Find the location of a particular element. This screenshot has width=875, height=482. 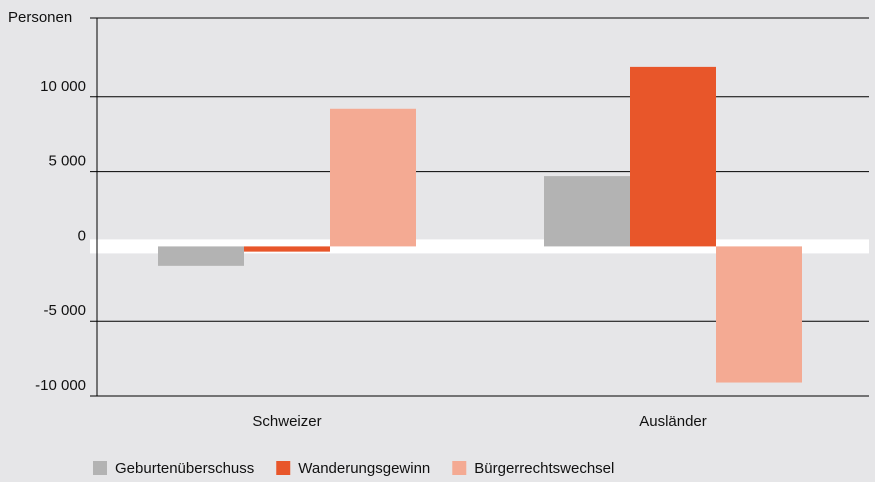

y-tick-label: 10 000 is located at coordinates (63, 86).